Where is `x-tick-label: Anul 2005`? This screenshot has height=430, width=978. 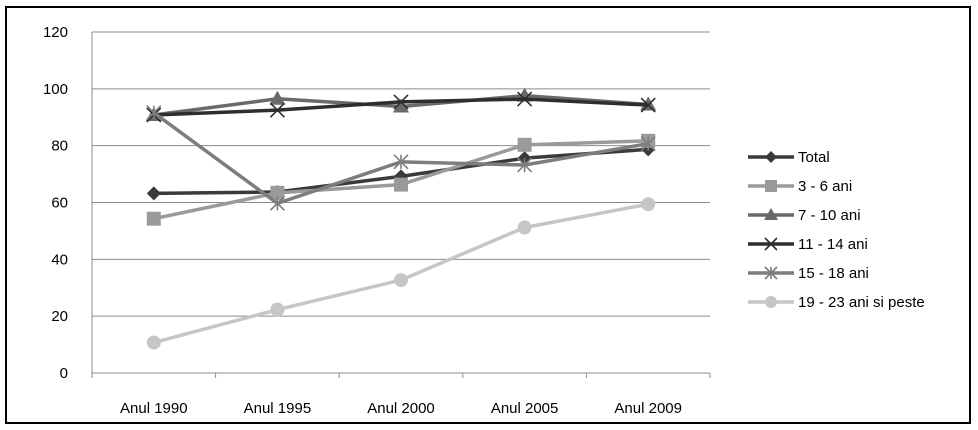
x-tick-label: Anul 2005 is located at coordinates (525, 408).